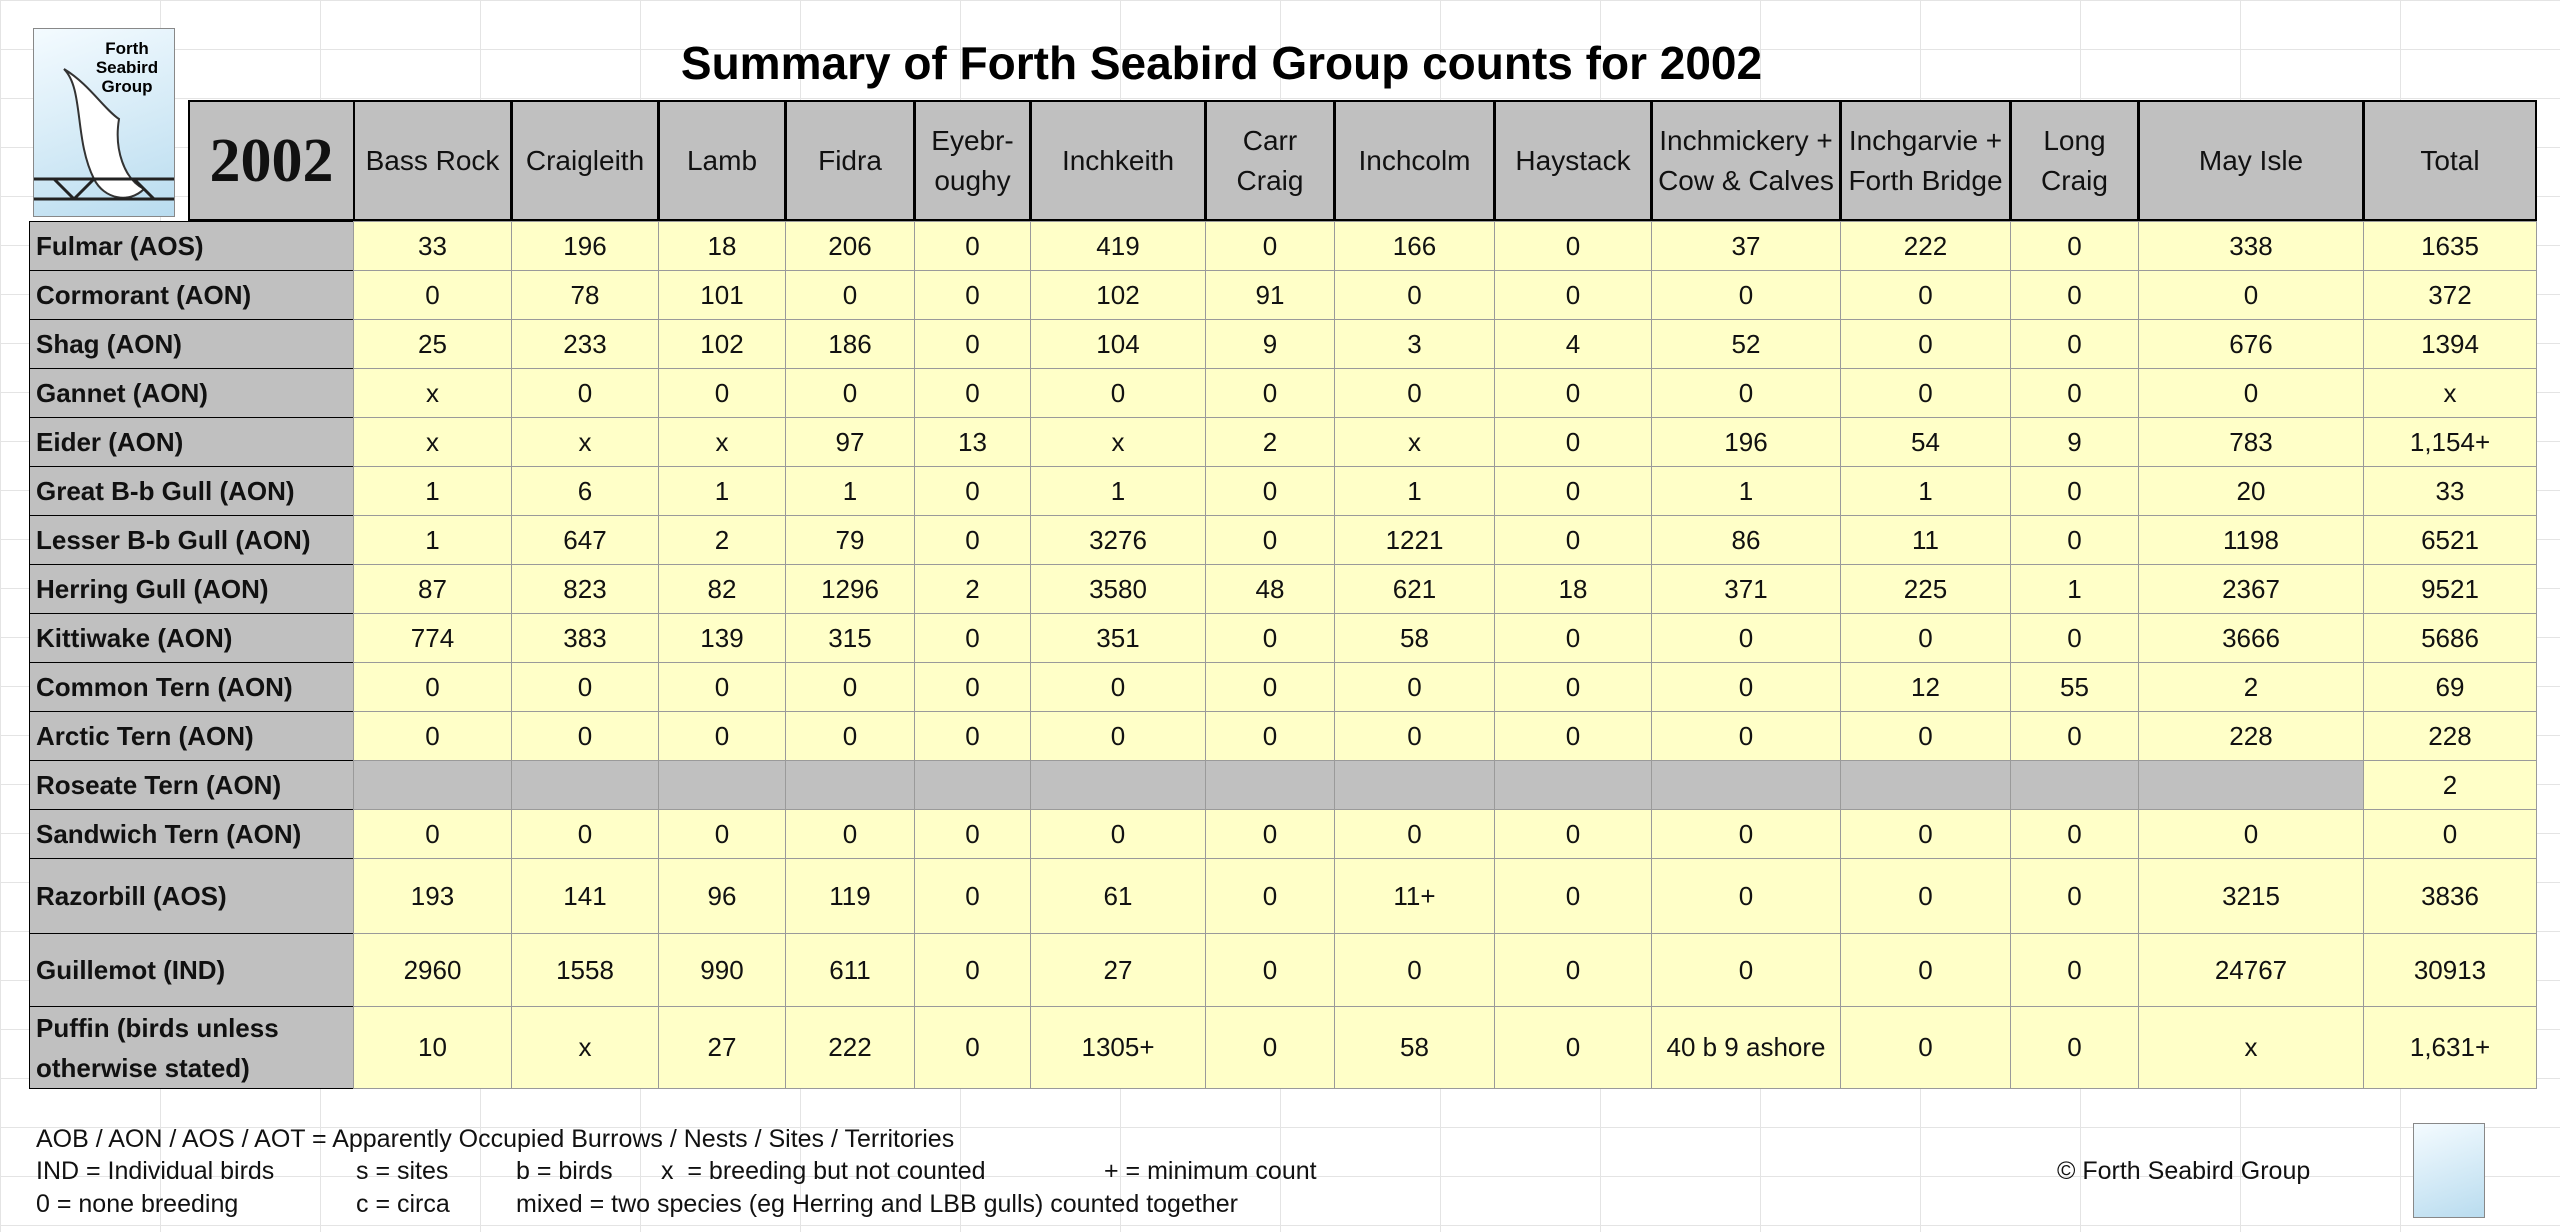 This screenshot has width=2560, height=1232. I want to click on data-cell: 6, so click(585, 491).